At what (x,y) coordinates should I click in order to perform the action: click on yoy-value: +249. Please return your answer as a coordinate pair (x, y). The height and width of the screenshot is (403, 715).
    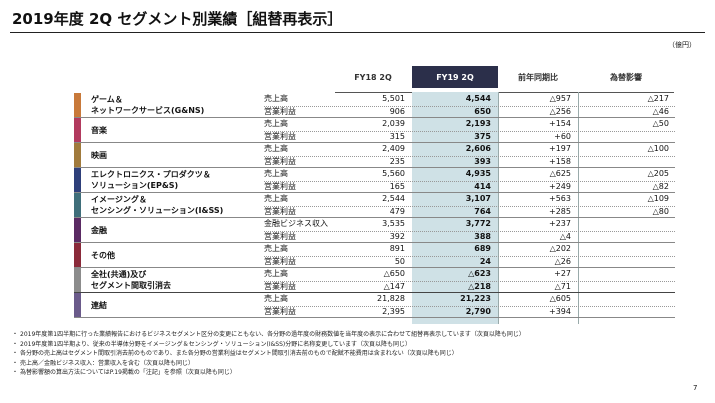
    Looking at the image, I should click on (560, 186).